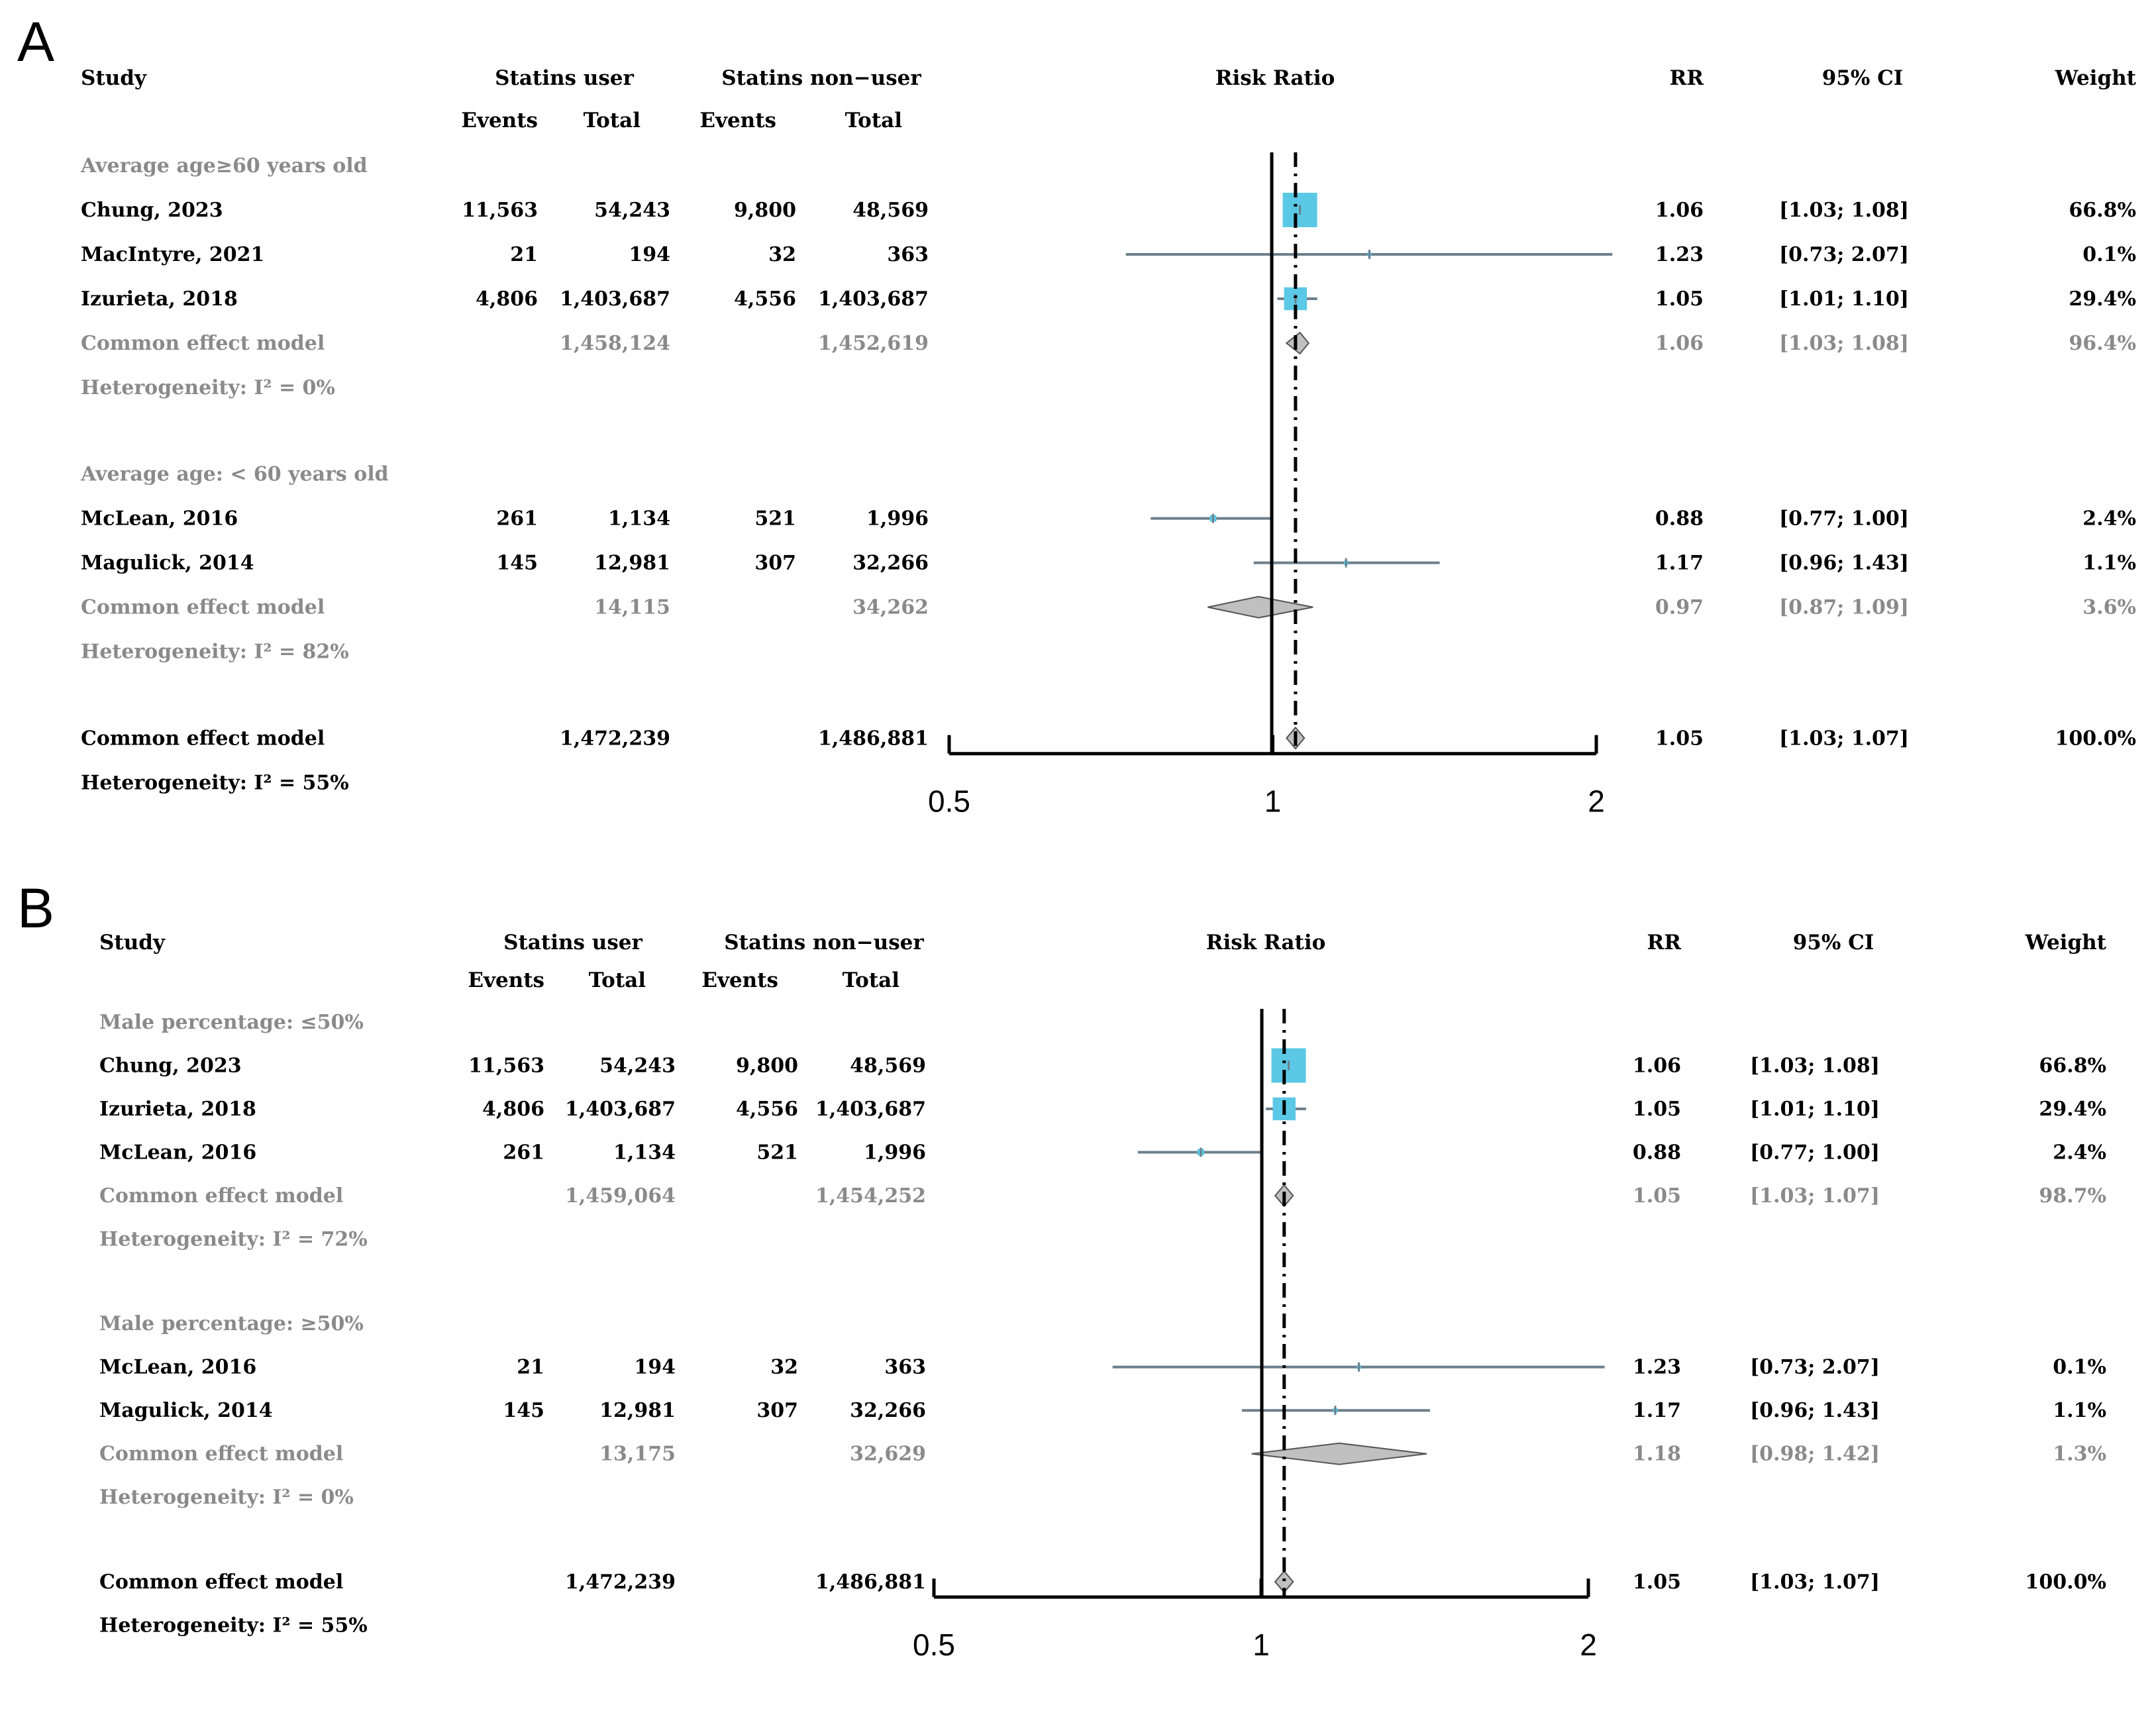  I want to click on nonuser-events: 32, so click(782, 254).